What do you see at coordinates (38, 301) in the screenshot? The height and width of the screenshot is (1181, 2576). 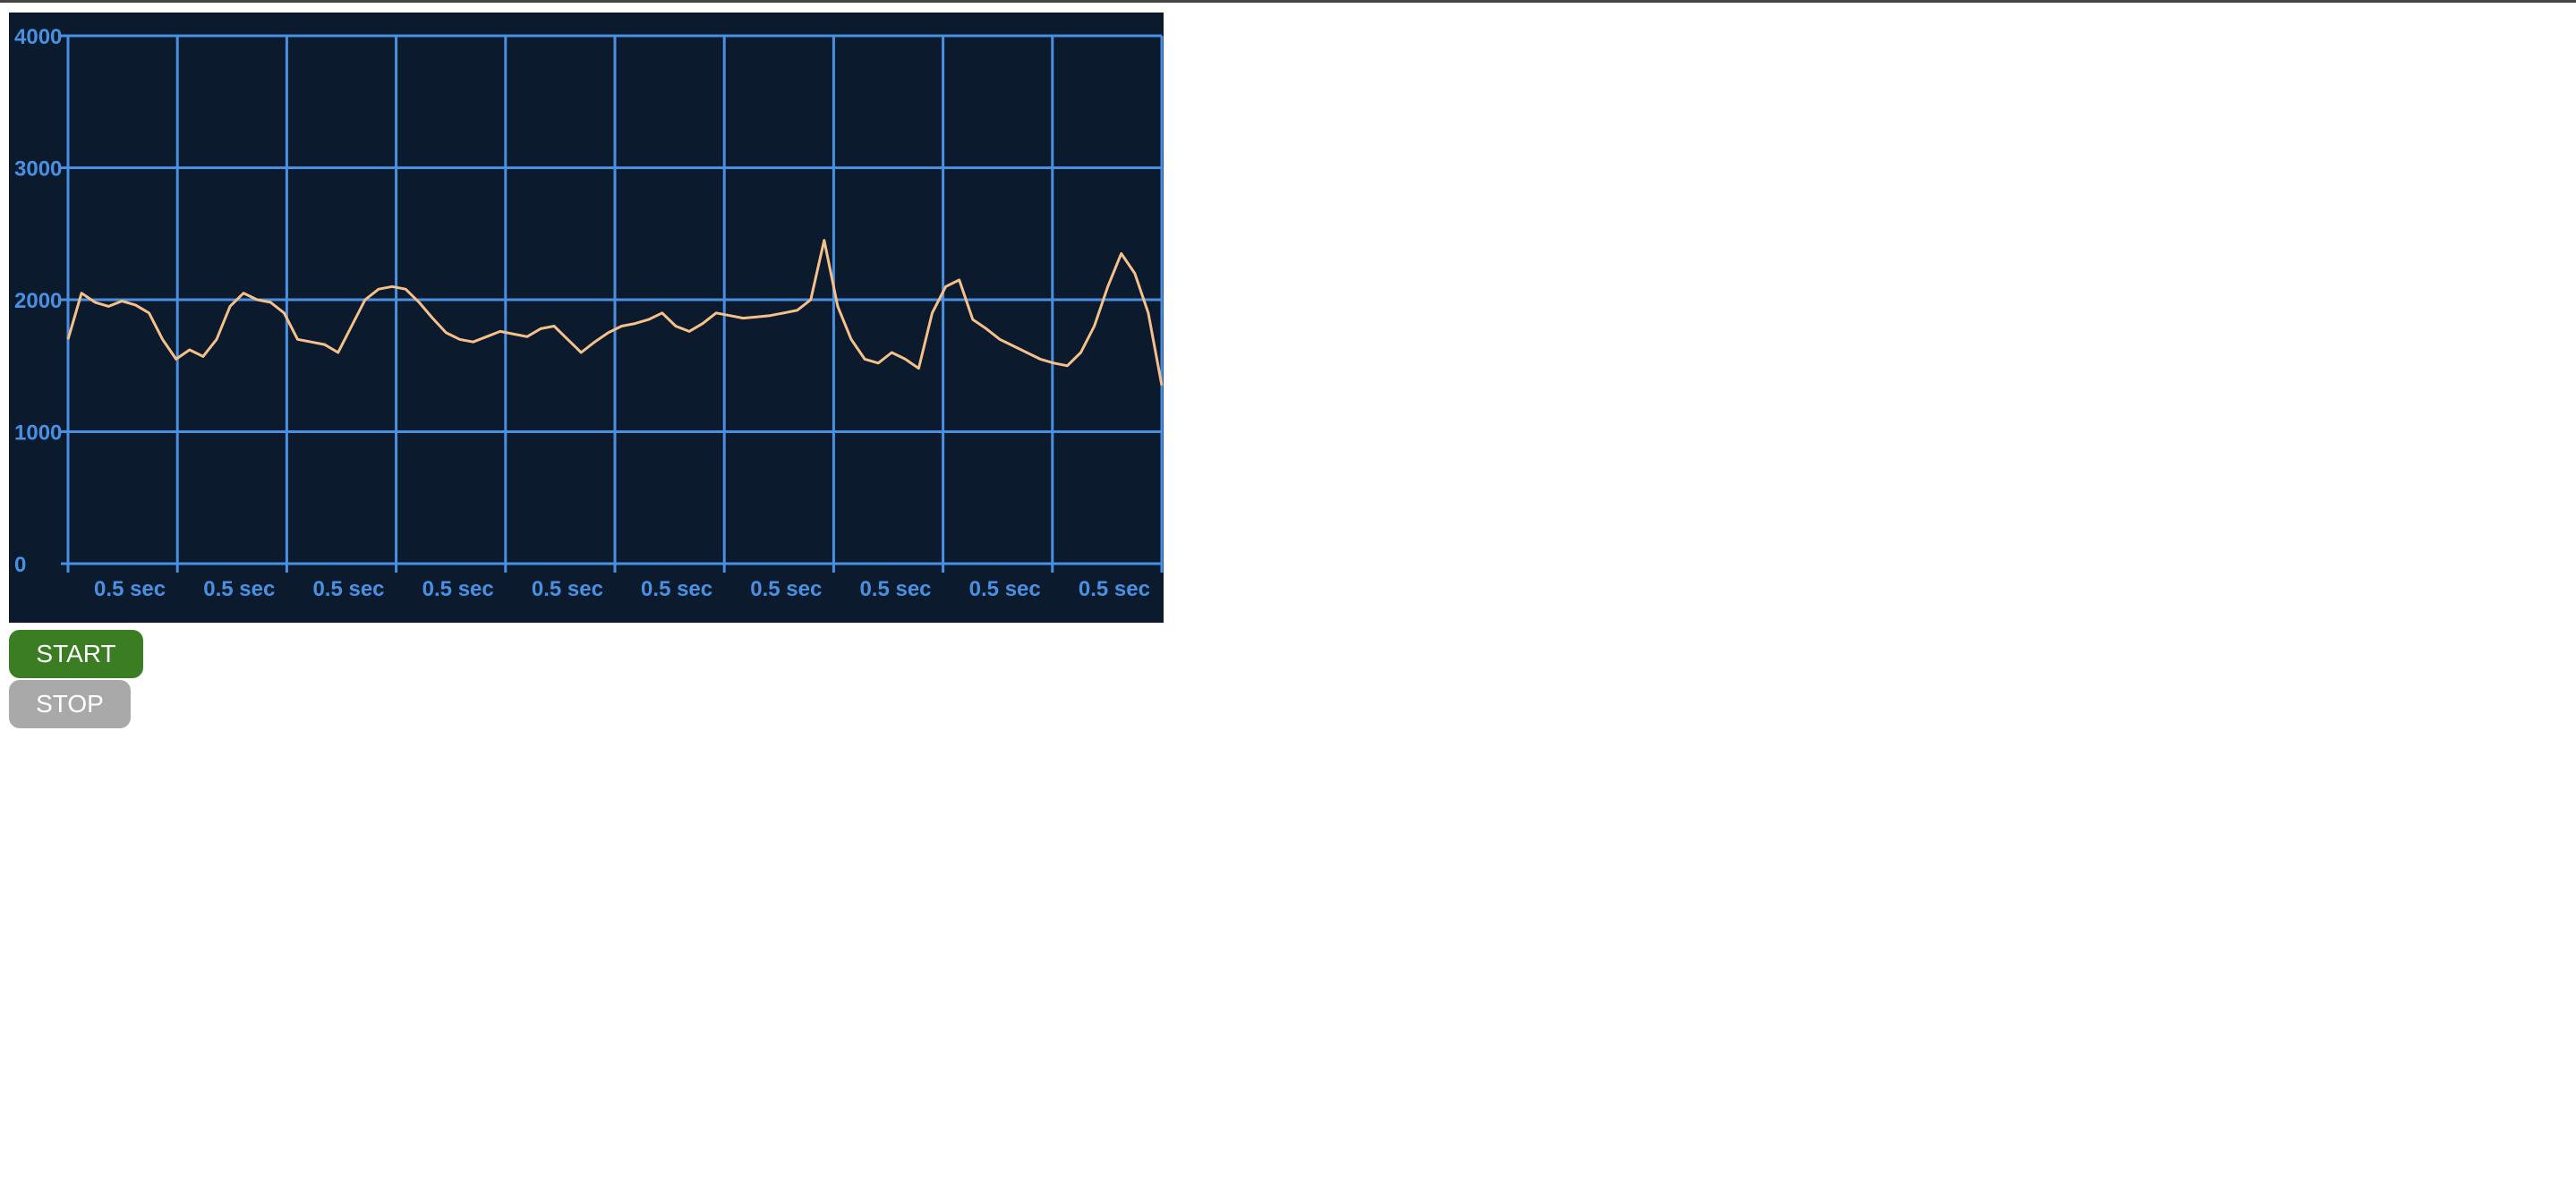 I see `y-tick-label: 2000` at bounding box center [38, 301].